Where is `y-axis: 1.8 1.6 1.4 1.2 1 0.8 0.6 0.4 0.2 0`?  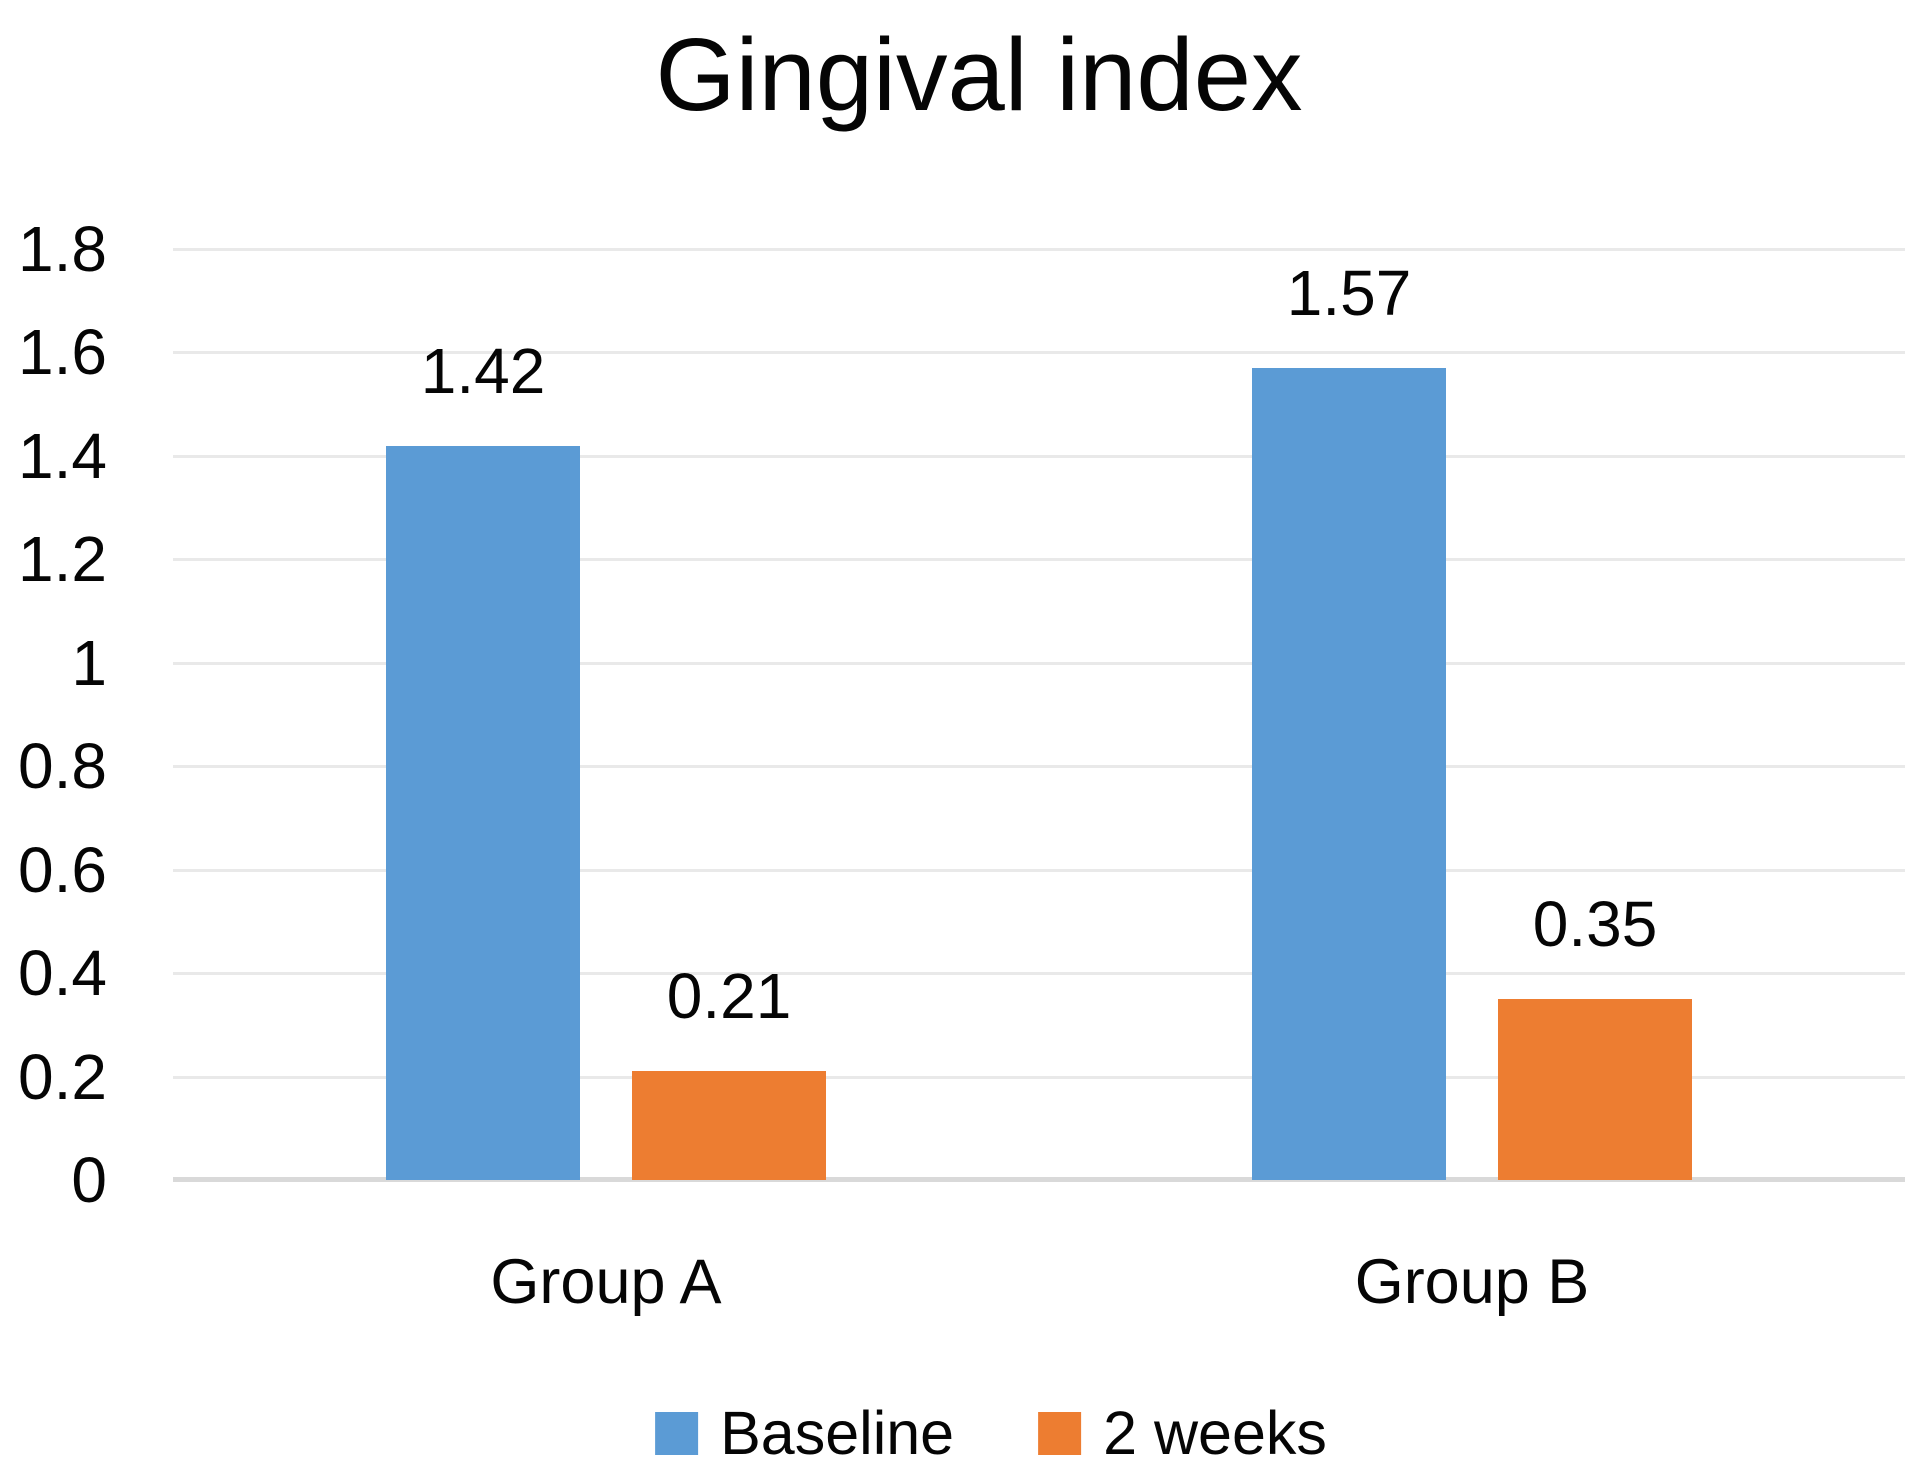 y-axis: 1.8 1.6 1.4 1.2 1 0.8 0.6 0.4 0.2 0 is located at coordinates (53, 714).